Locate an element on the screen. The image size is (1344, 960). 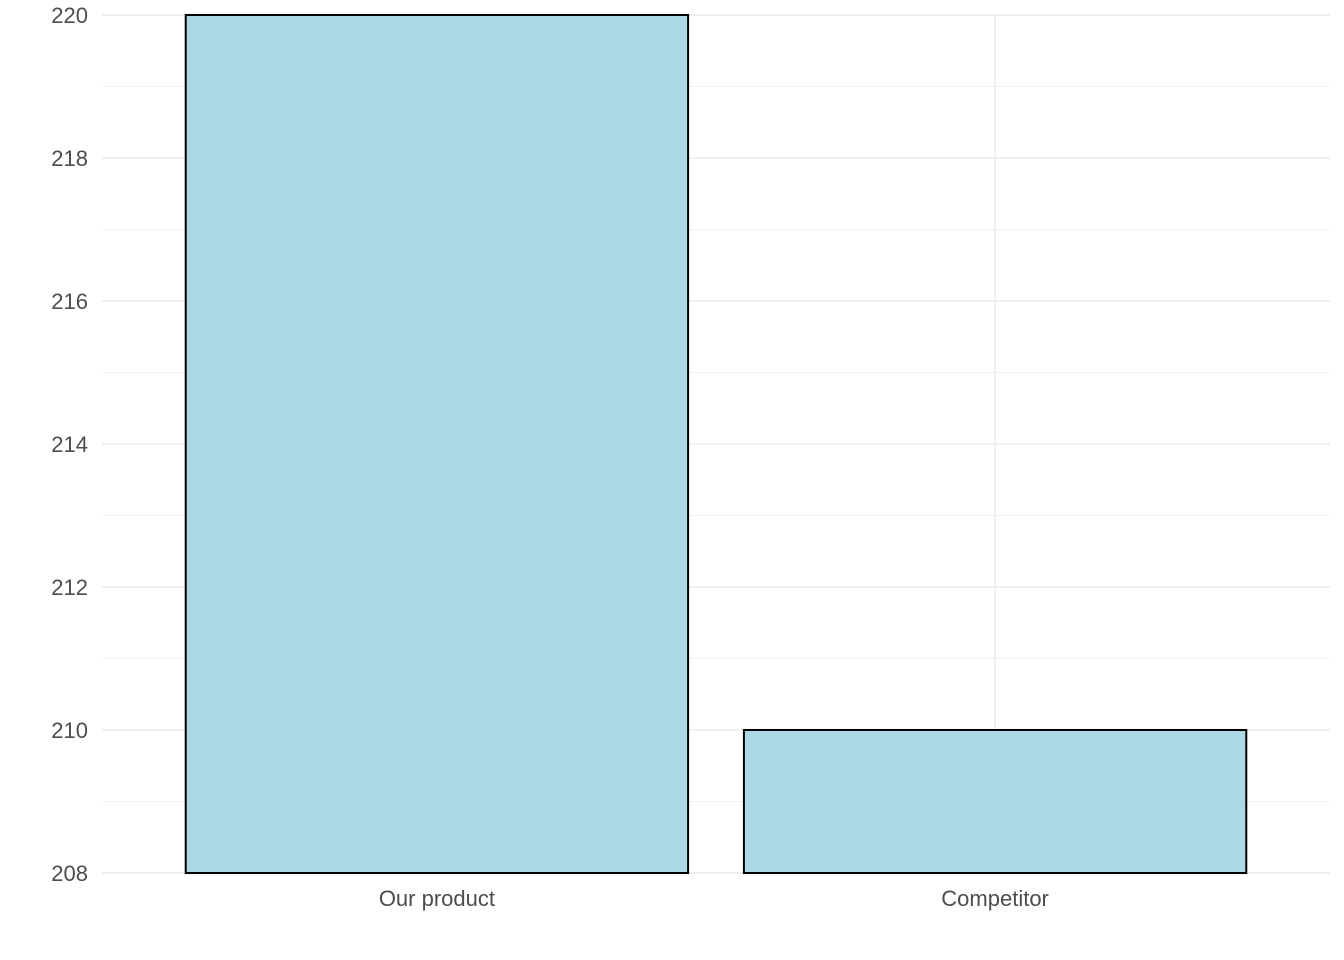
x-tick-label: Our product is located at coordinates (437, 898).